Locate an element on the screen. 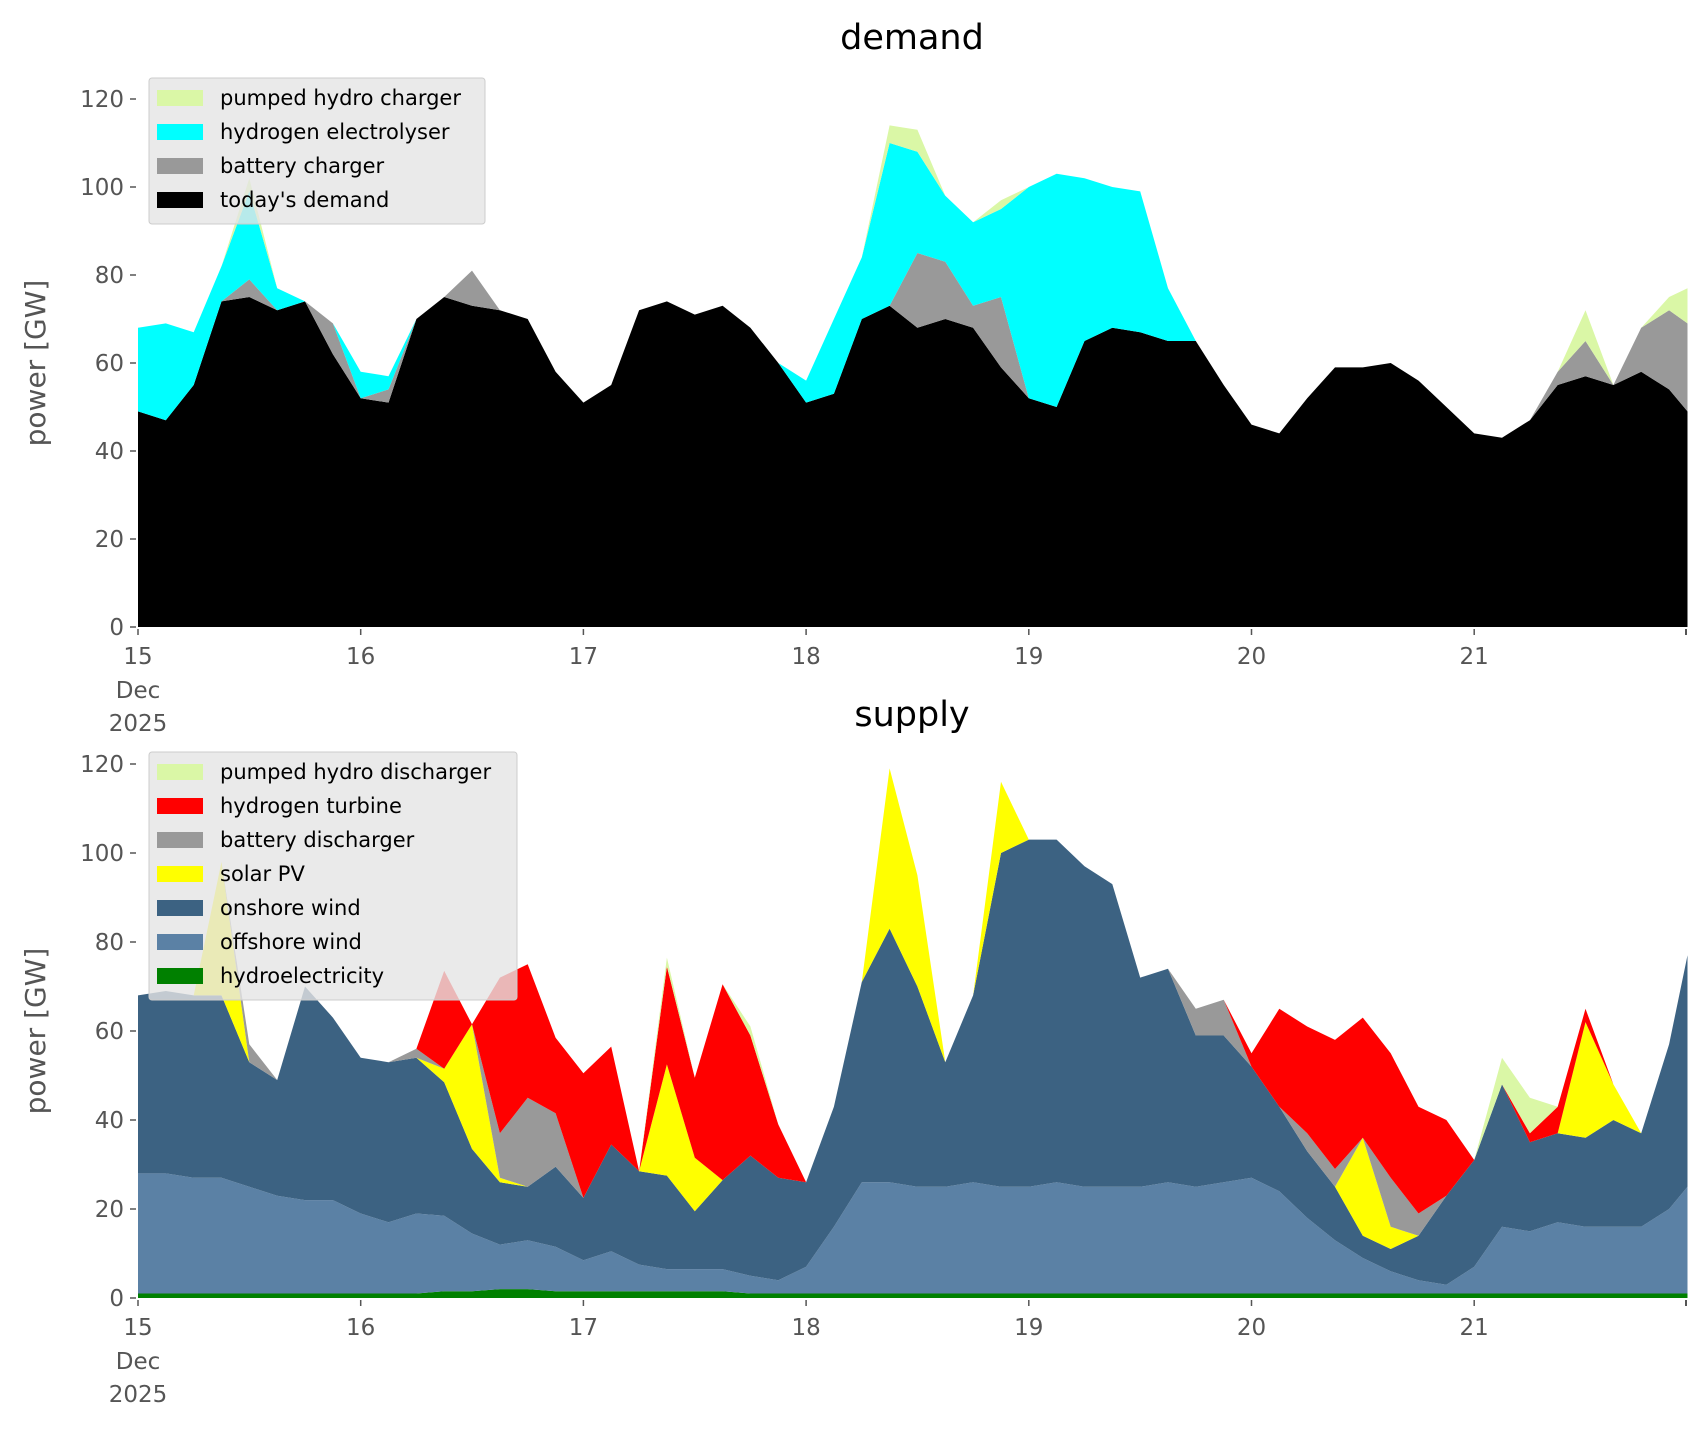 This screenshot has height=1431, width=1706. legend-label: hydrogen electrolyser is located at coordinates (335, 132).